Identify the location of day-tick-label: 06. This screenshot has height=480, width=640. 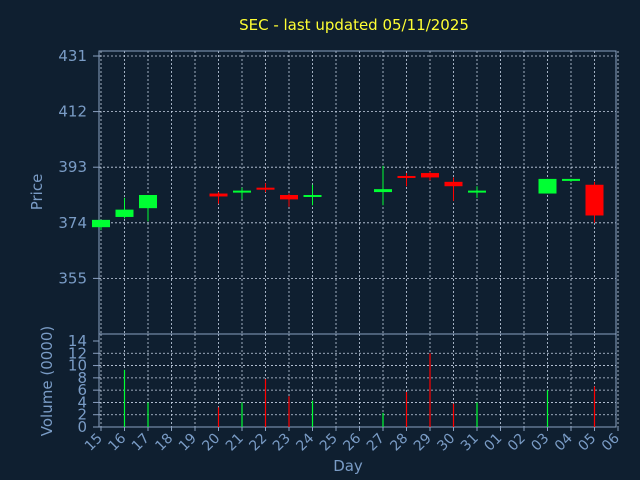
(611, 442).